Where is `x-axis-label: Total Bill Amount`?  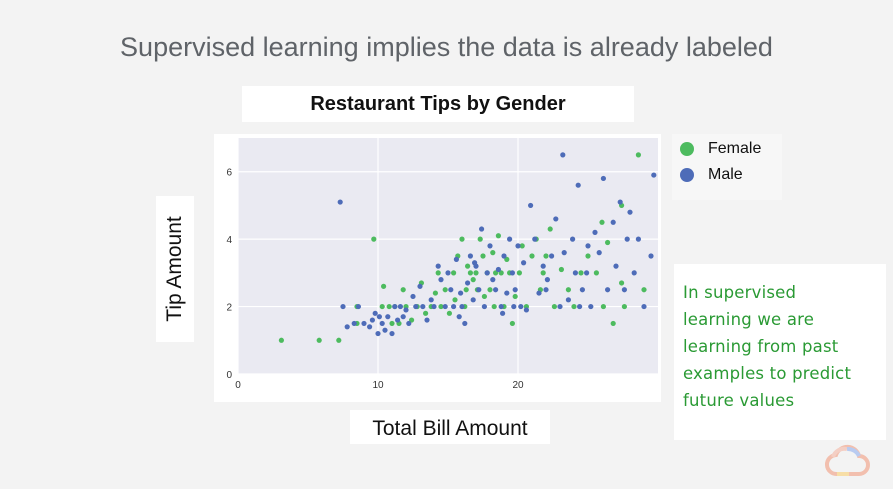
x-axis-label: Total Bill Amount is located at coordinates (450, 427).